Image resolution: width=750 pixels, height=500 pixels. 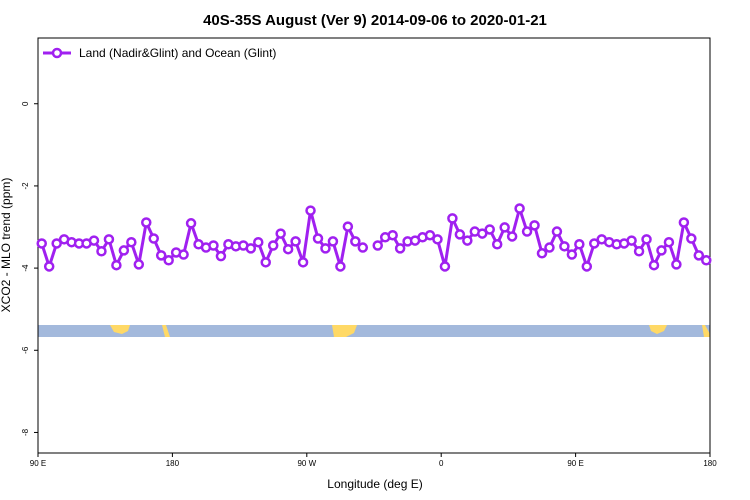 I want to click on y-tick-label: -8, so click(x=25, y=432).